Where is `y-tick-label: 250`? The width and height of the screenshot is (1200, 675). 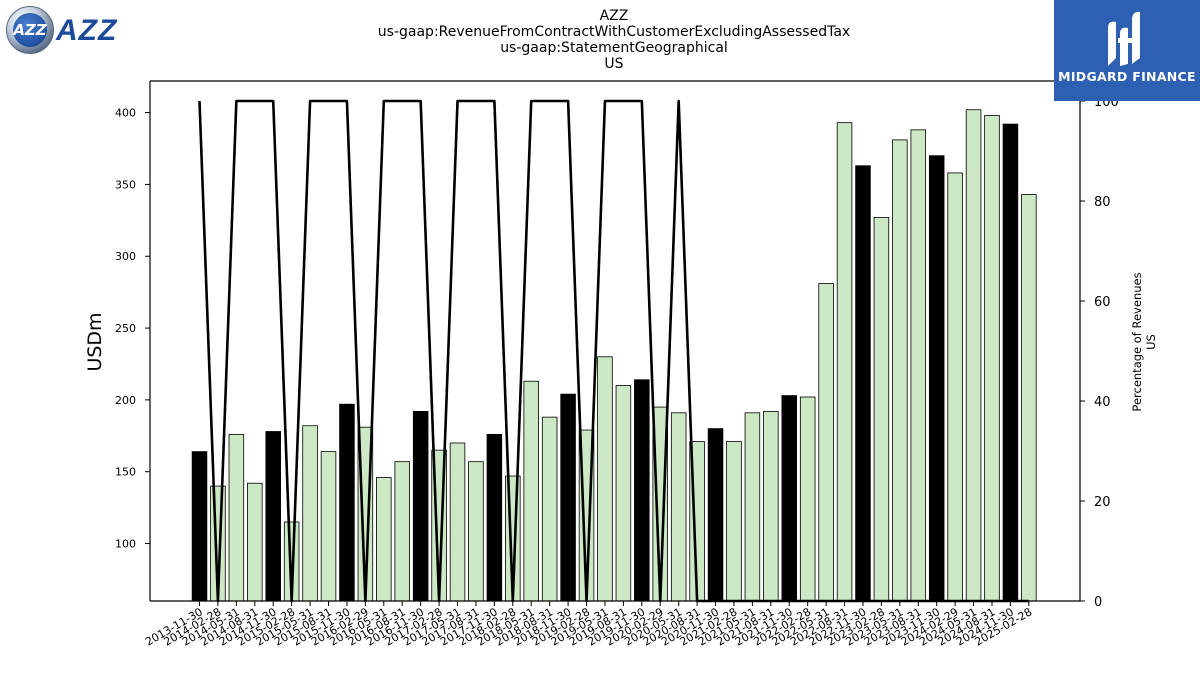 y-tick-label: 250 is located at coordinates (125, 328).